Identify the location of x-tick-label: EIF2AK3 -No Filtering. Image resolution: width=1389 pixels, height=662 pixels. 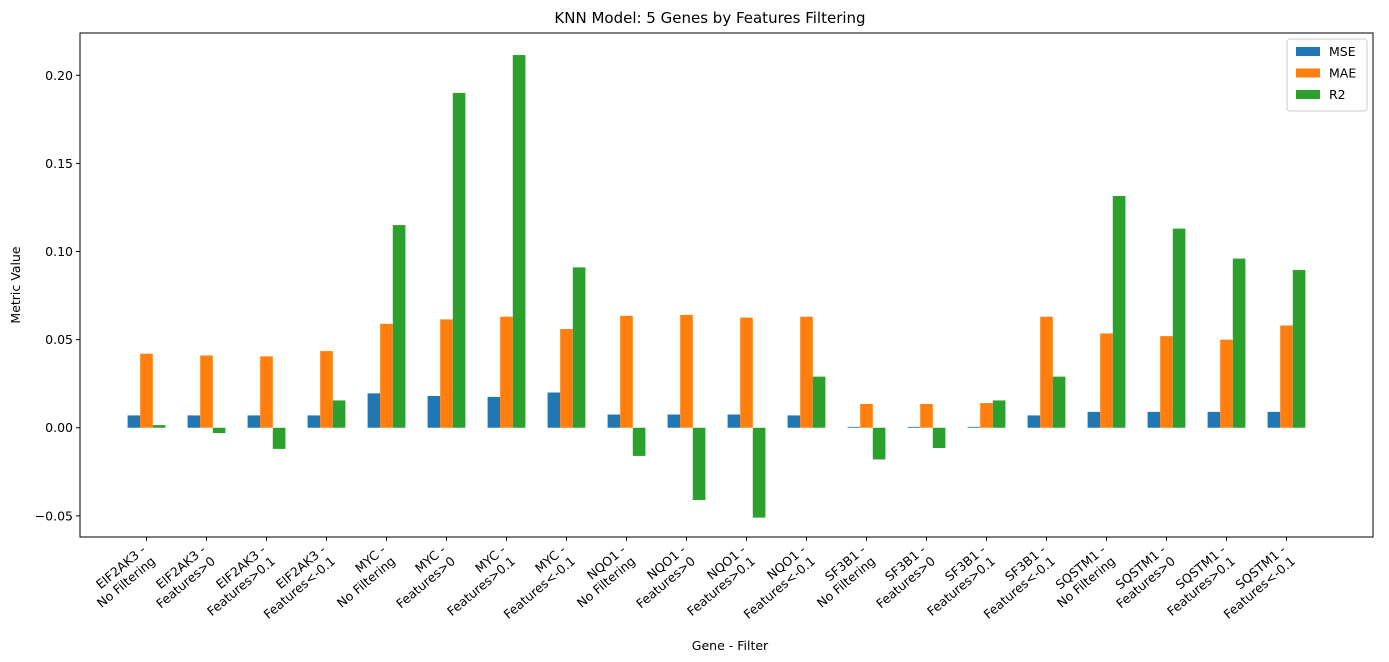
(121, 576).